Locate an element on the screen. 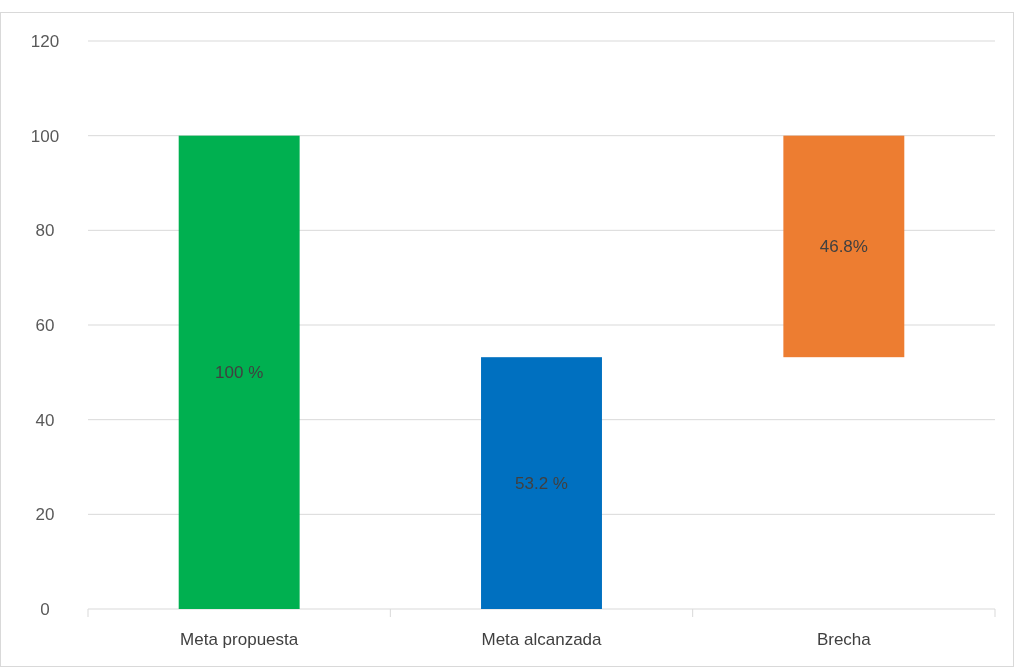 The image size is (1014, 667). x-tick-label: Brecha is located at coordinates (844, 639).